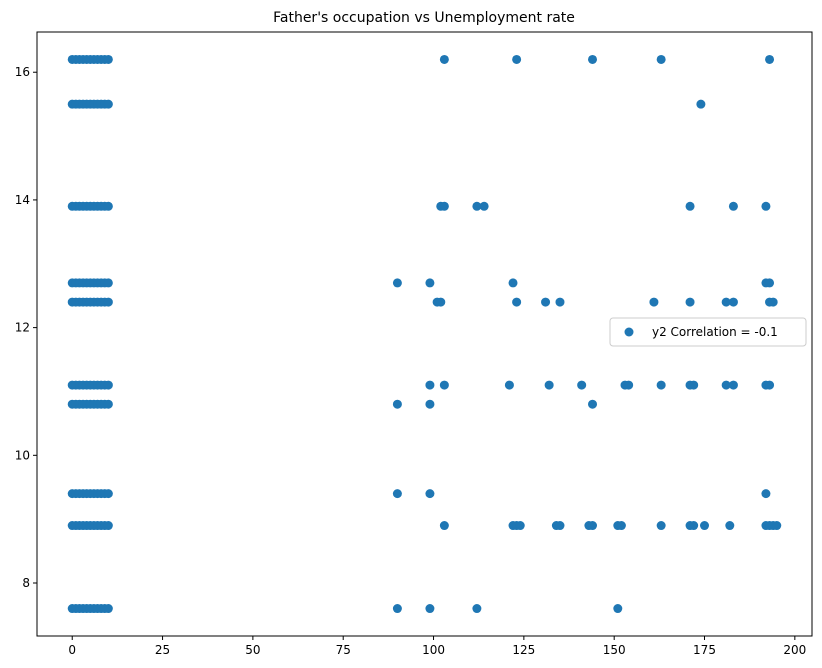 The width and height of the screenshot is (822, 668). What do you see at coordinates (704, 650) in the screenshot?
I see `x-tick-label: 175` at bounding box center [704, 650].